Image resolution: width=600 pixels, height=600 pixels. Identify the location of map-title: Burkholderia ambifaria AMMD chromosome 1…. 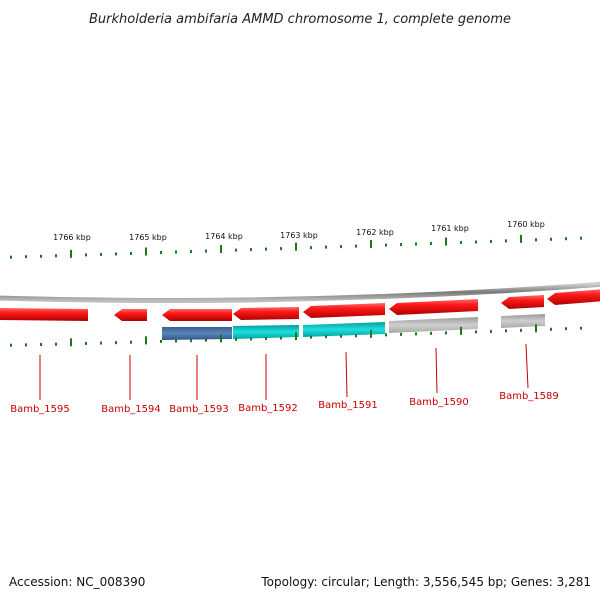
(300, 19).